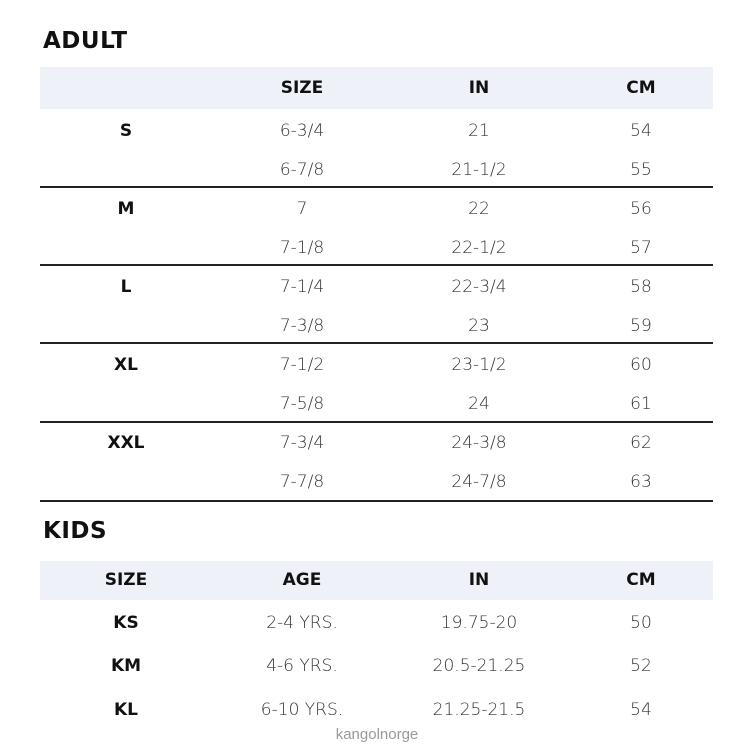 The image size is (754, 754). I want to click on table-row: L 7-1/4 22-3/4 58, so click(376, 287).